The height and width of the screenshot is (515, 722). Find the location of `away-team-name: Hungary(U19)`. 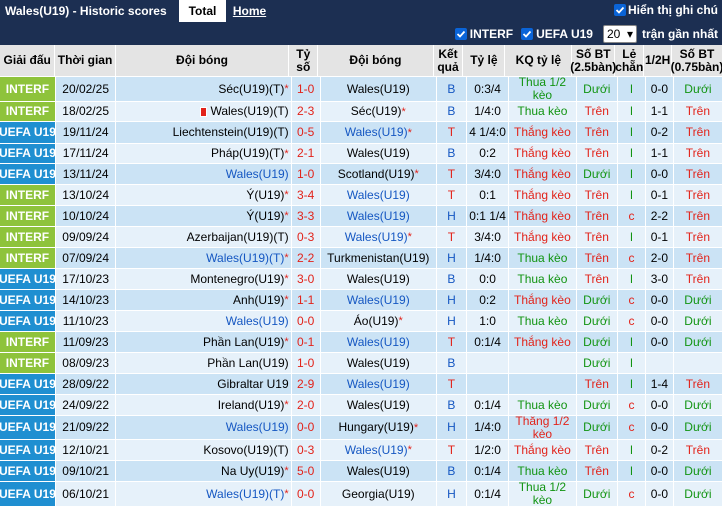

away-team-name: Hungary(U19) is located at coordinates (376, 427).